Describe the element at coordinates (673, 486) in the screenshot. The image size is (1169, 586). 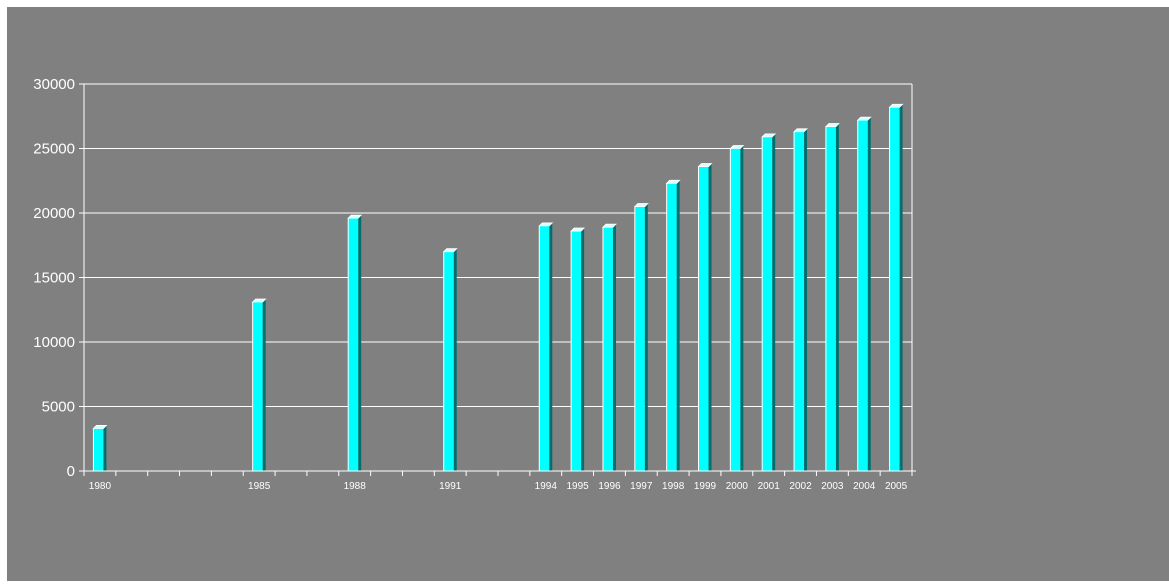
I see `x-tick-label: 1998` at that location.